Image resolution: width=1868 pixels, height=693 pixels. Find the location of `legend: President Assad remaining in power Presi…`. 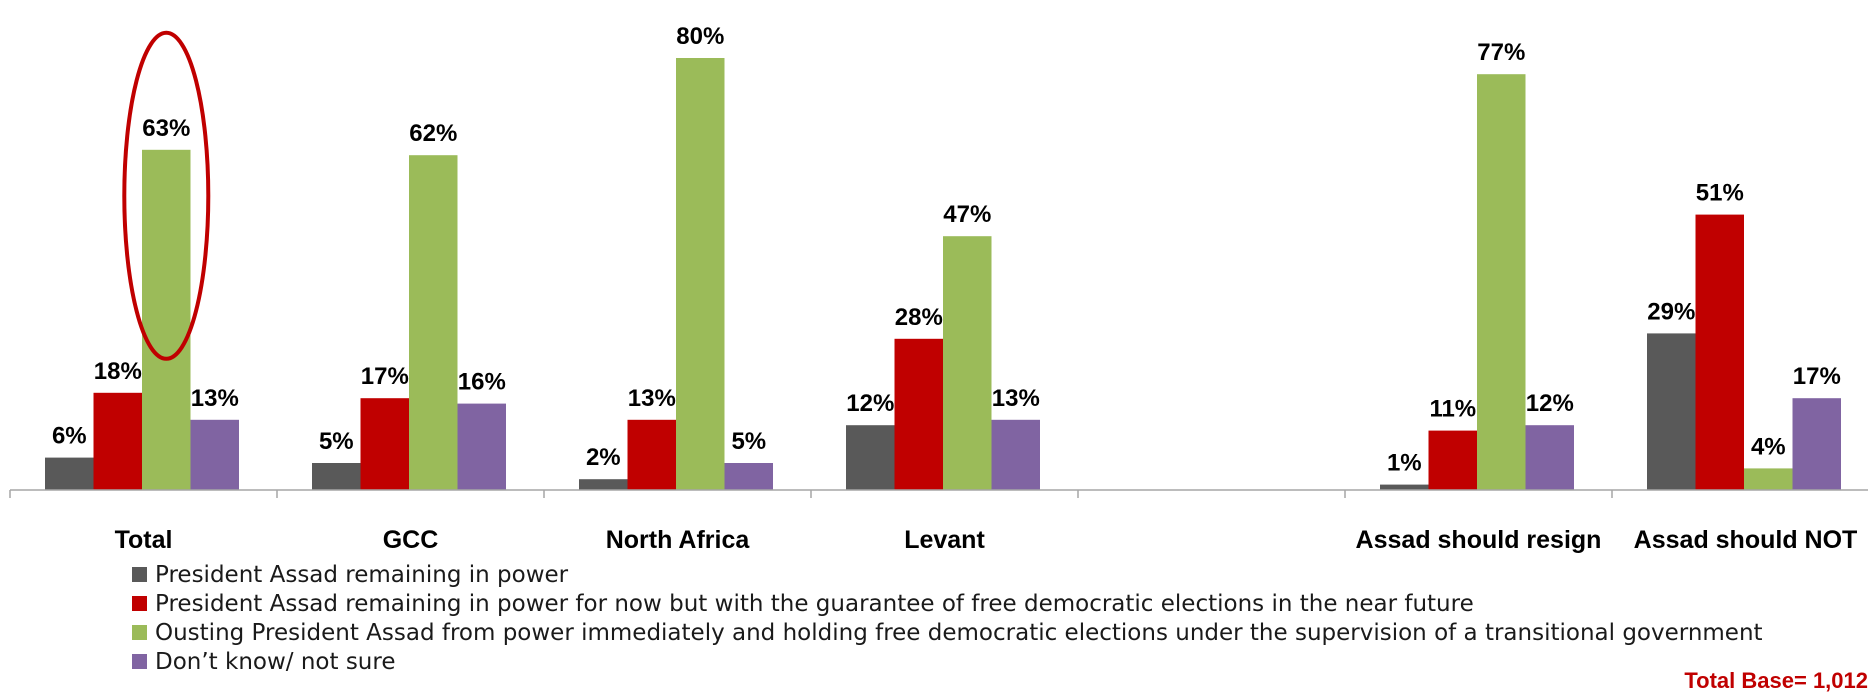

legend: President Assad remaining in power Presi… is located at coordinates (947, 618).